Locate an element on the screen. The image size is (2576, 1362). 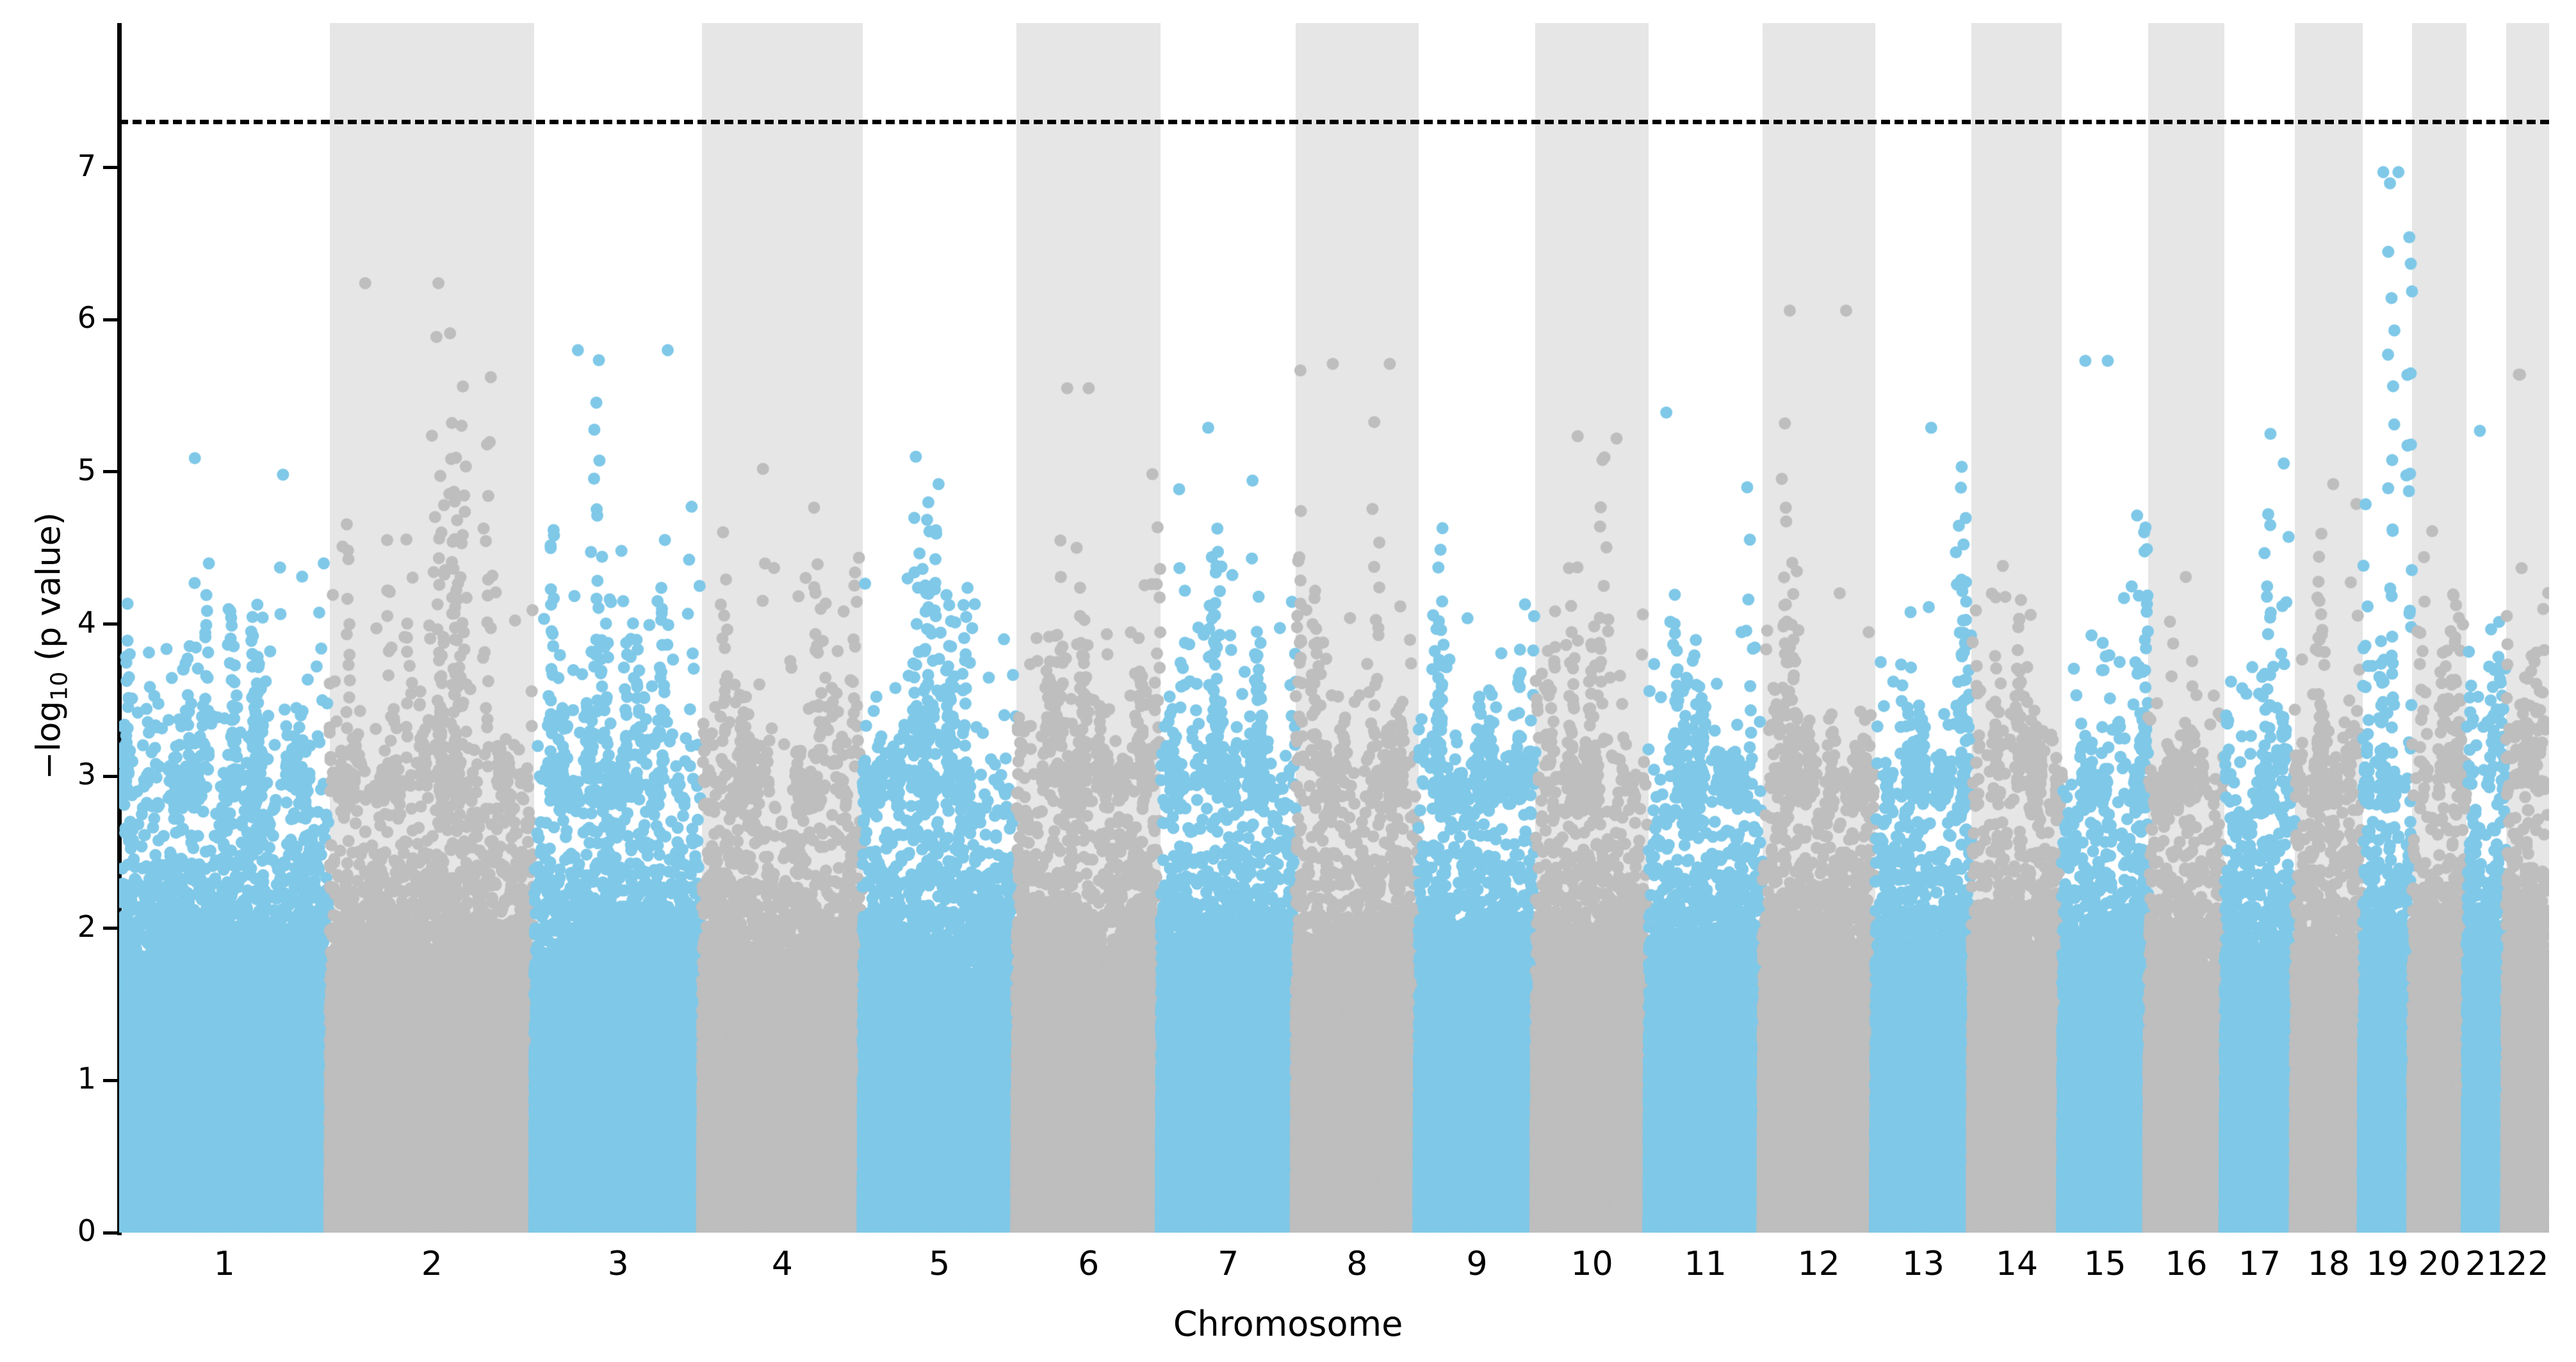
x-tick-label-chr5: 5 is located at coordinates (939, 1264).